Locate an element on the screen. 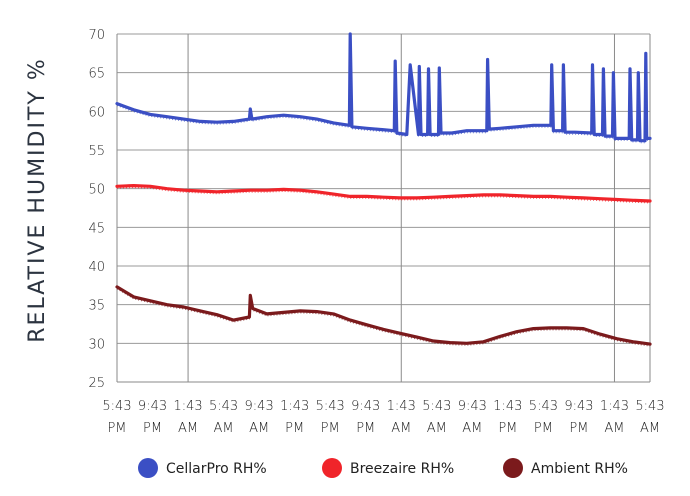 Image resolution: width=690 pixels, height=496 pixels. legend-label-0: CellarPro RH% is located at coordinates (216, 469).